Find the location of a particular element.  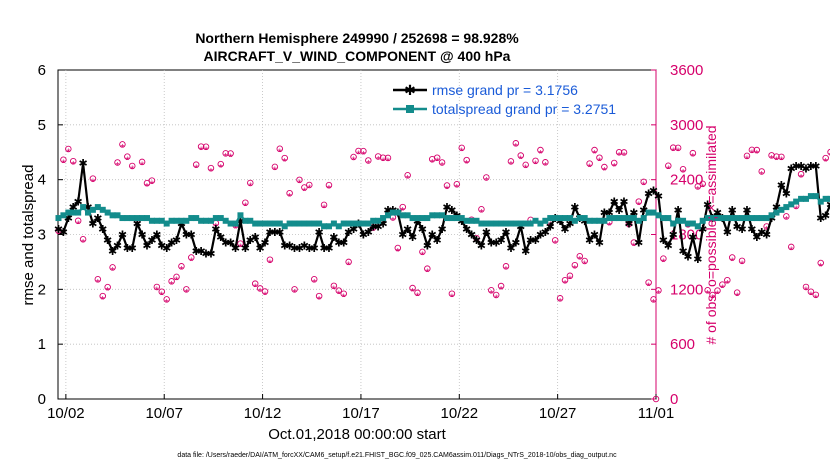

left-tick-label: 1 is located at coordinates (42, 344).